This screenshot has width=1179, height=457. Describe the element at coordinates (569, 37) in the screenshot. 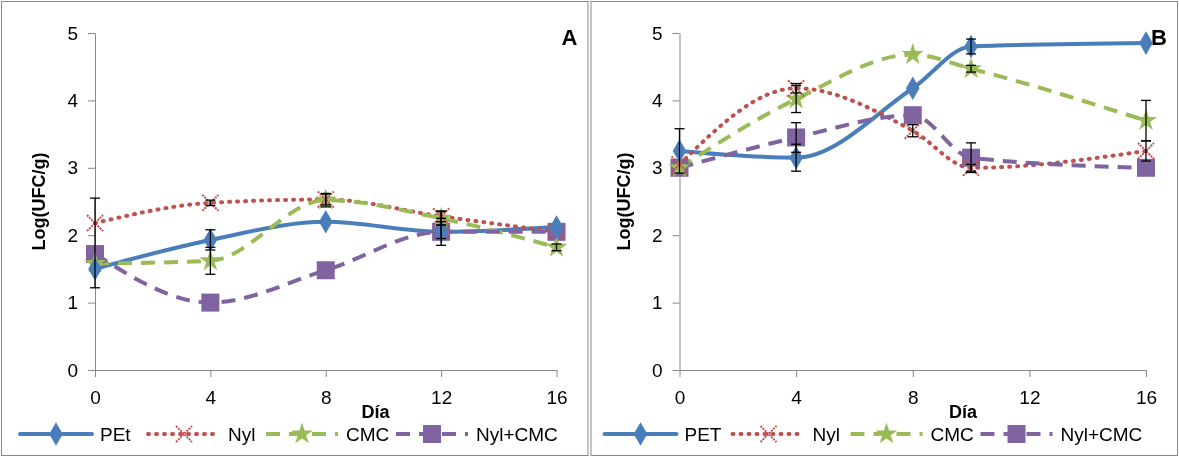

I see `chart-title: A` at that location.